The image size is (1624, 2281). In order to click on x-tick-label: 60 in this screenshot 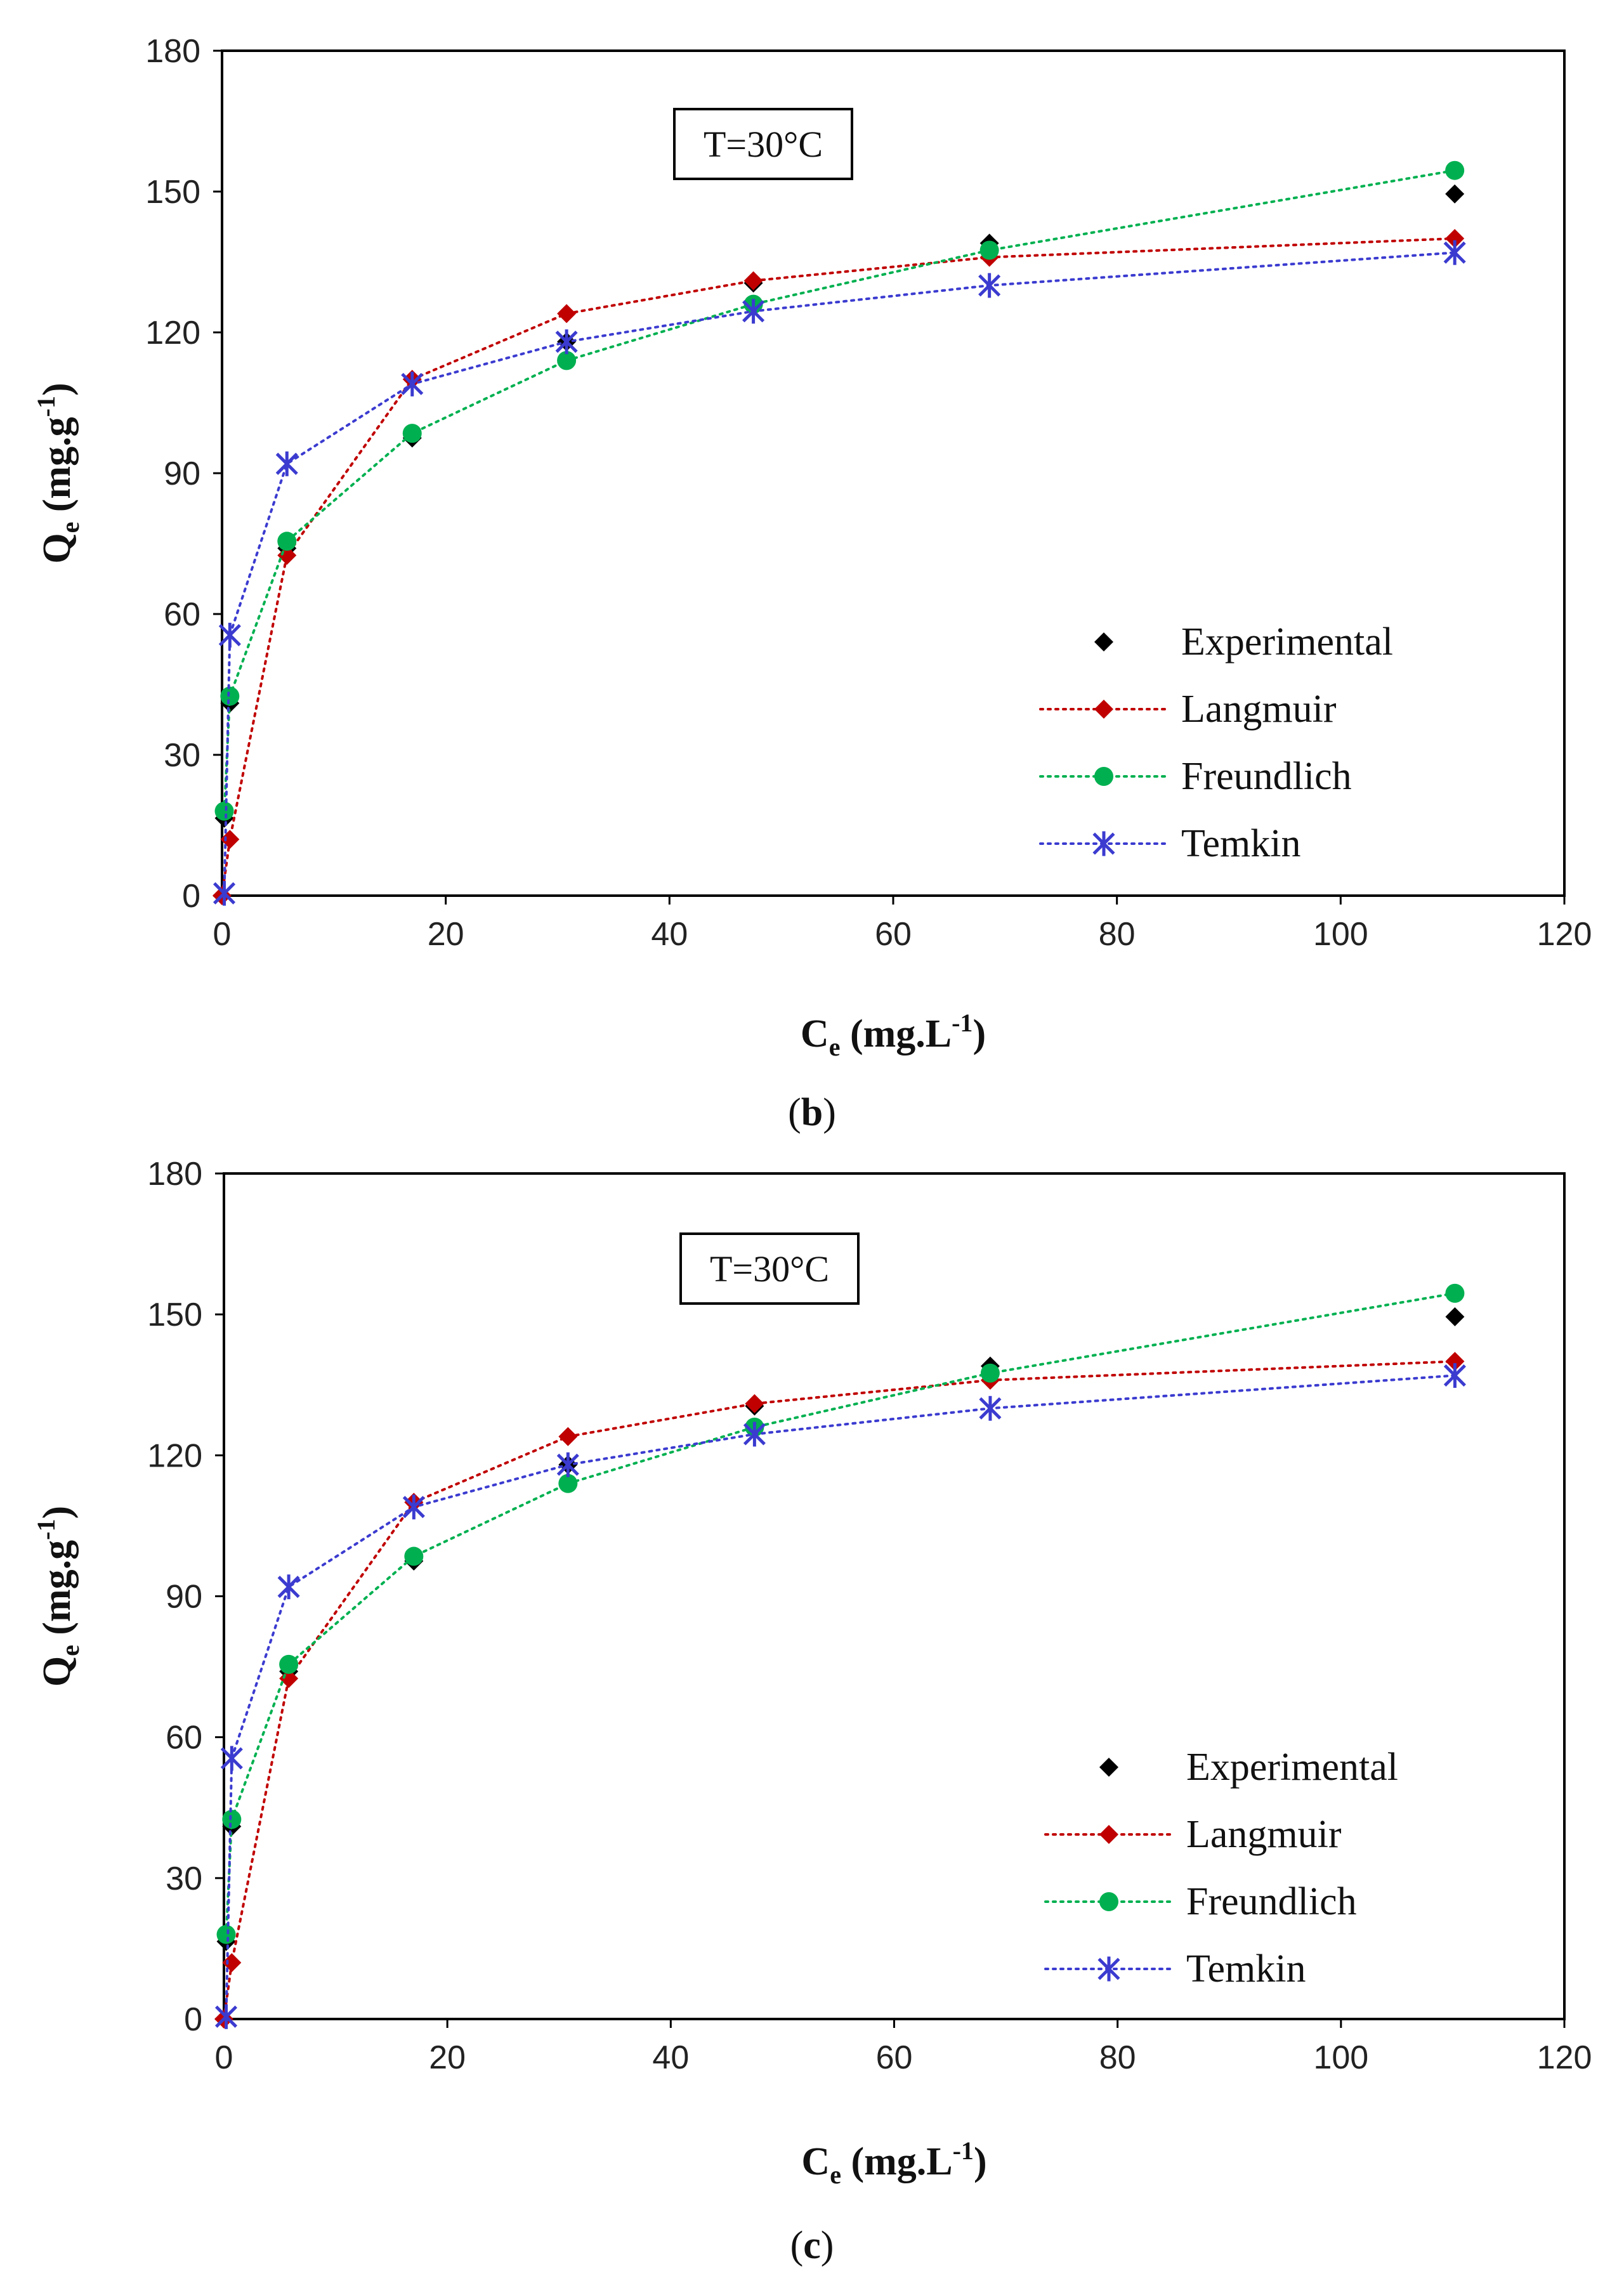, I will do `click(893, 935)`.